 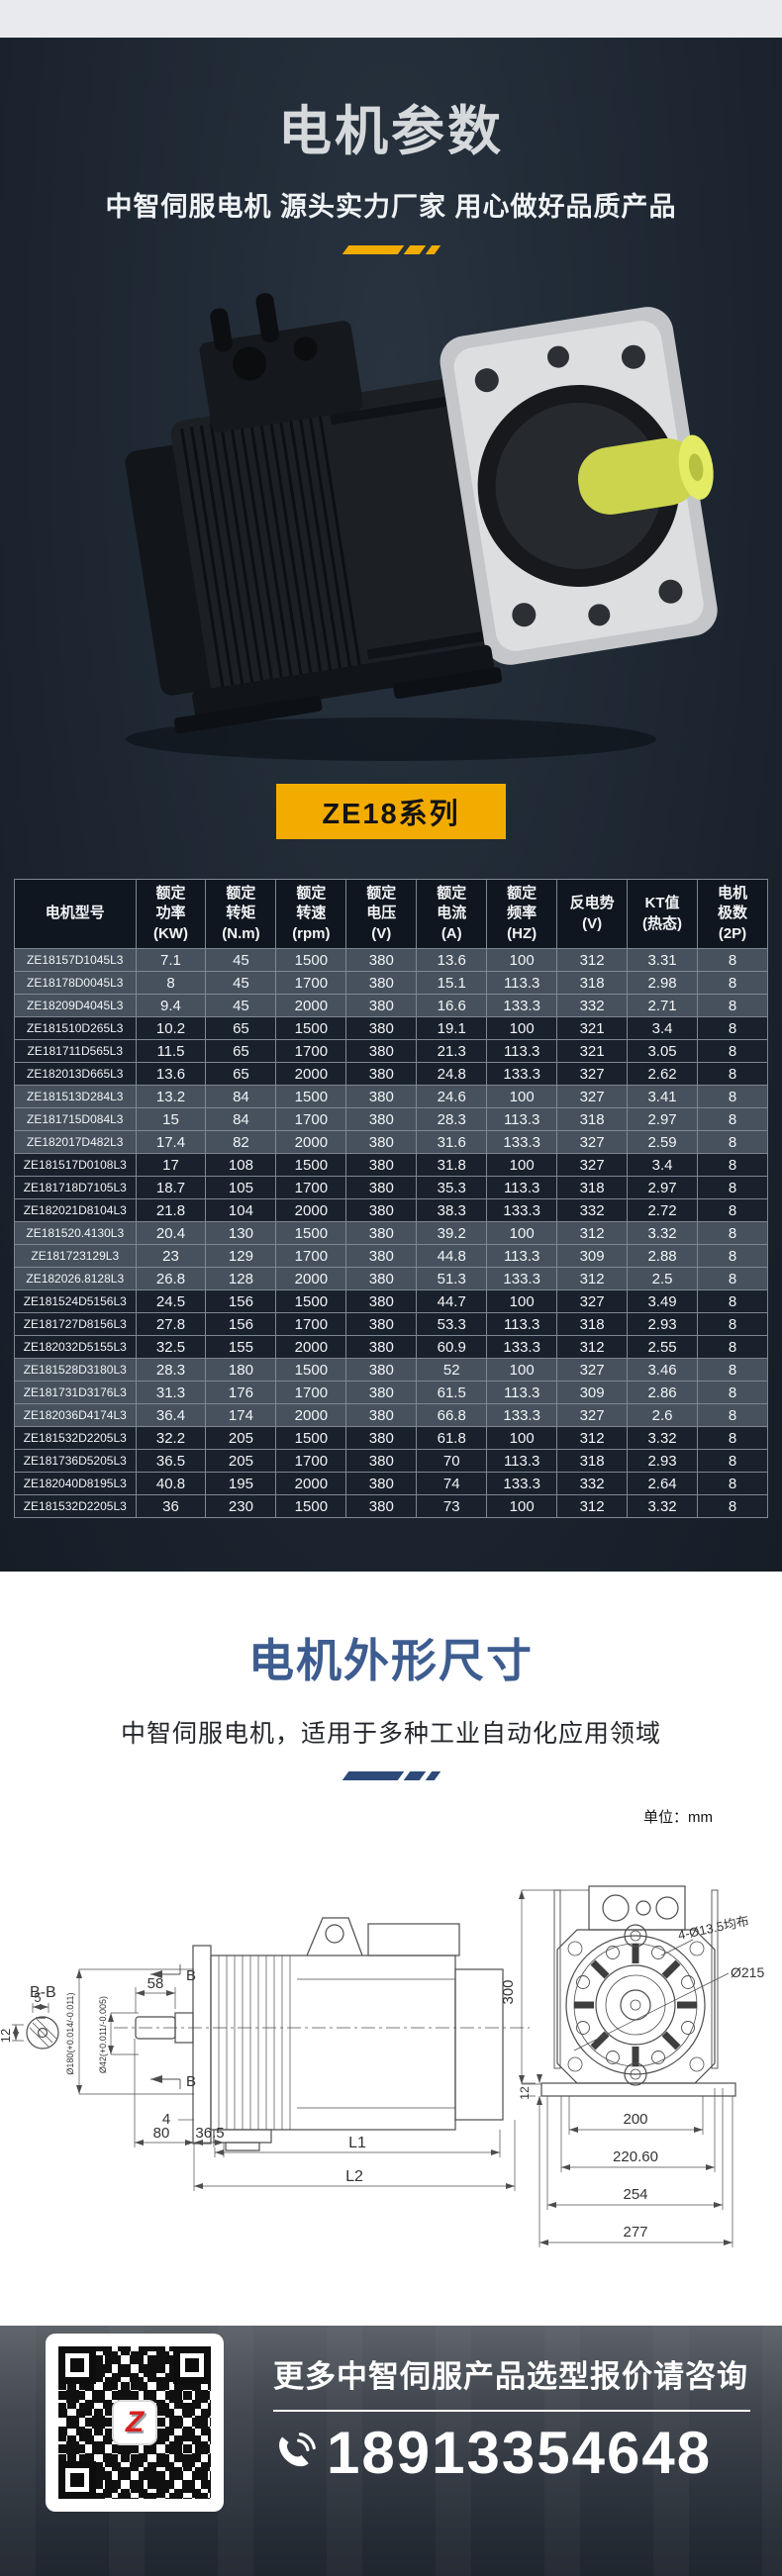 I want to click on cell-model: ZE182040D8195L3, so click(x=75, y=1483).